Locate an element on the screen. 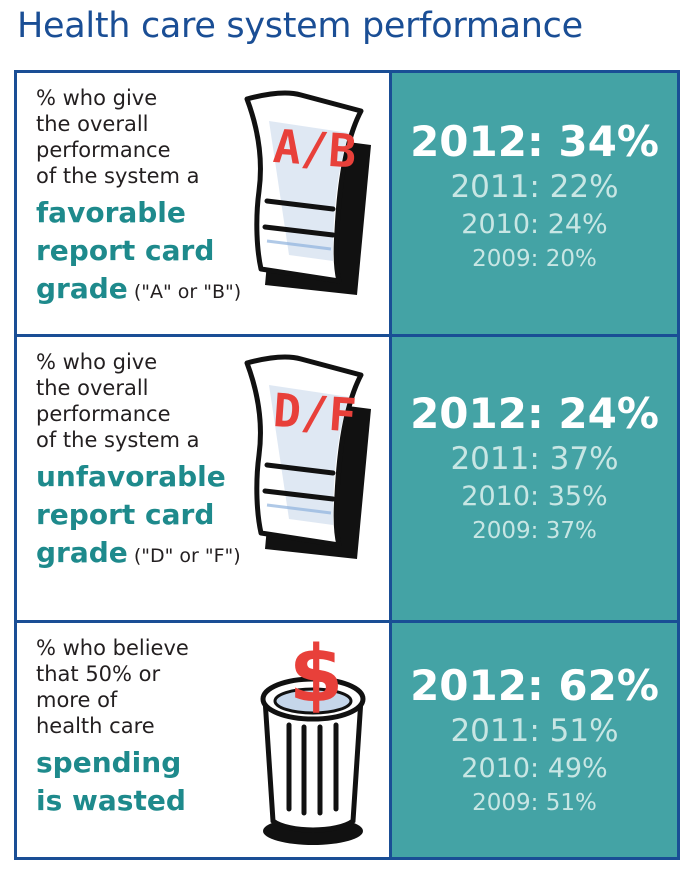  value-2010: 2010: 35% is located at coordinates (534, 496).